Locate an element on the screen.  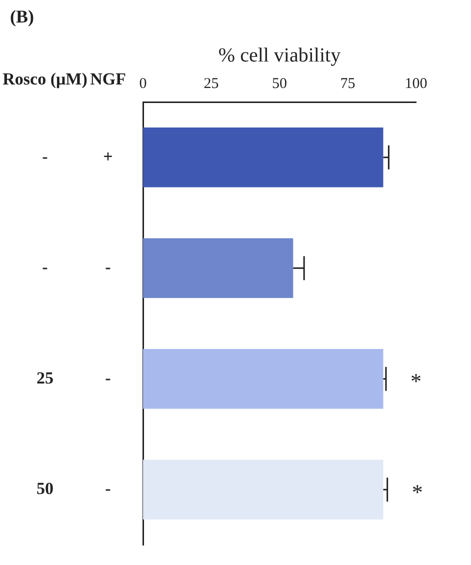
y-axis-title: NGF is located at coordinates (108, 78).